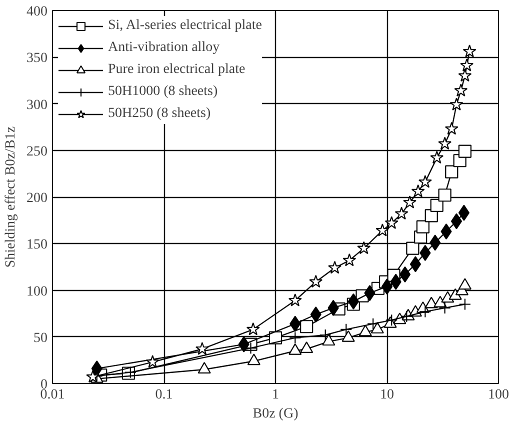  I want to click on legend-label: Si, Al-series electrical plate, so click(185, 26).